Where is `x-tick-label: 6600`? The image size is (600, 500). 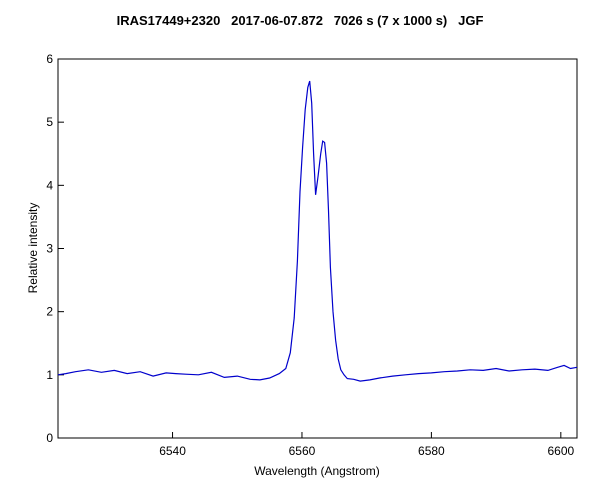 x-tick-label: 6600 is located at coordinates (560, 451).